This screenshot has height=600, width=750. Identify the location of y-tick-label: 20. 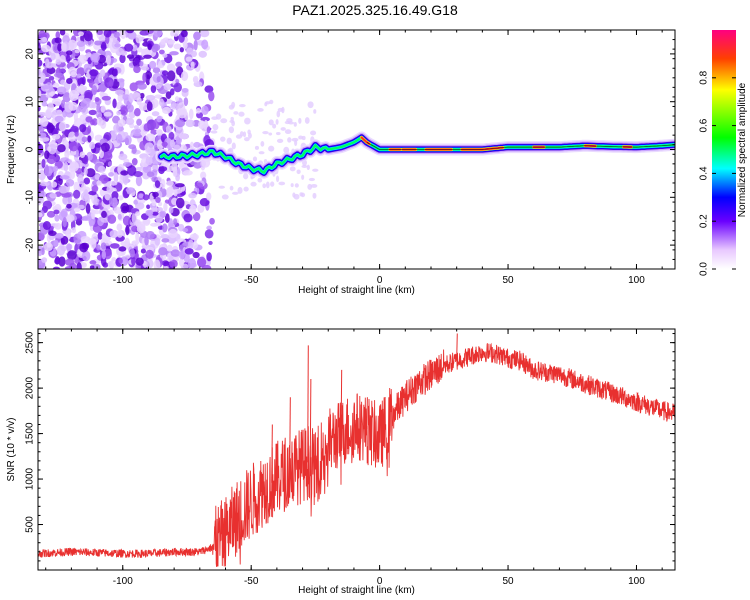
(30, 54).